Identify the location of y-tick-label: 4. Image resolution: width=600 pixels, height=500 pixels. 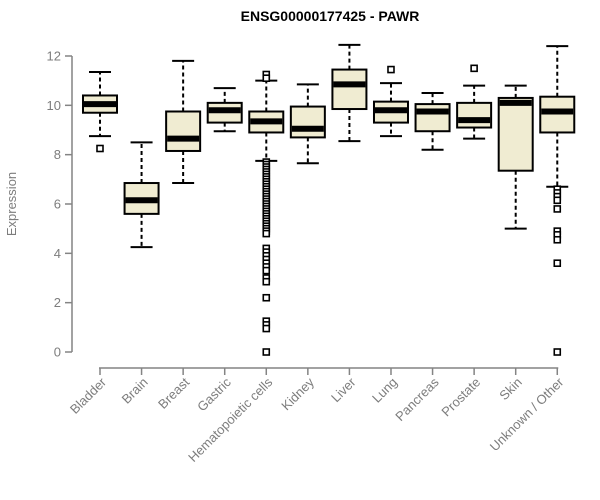
(57, 253).